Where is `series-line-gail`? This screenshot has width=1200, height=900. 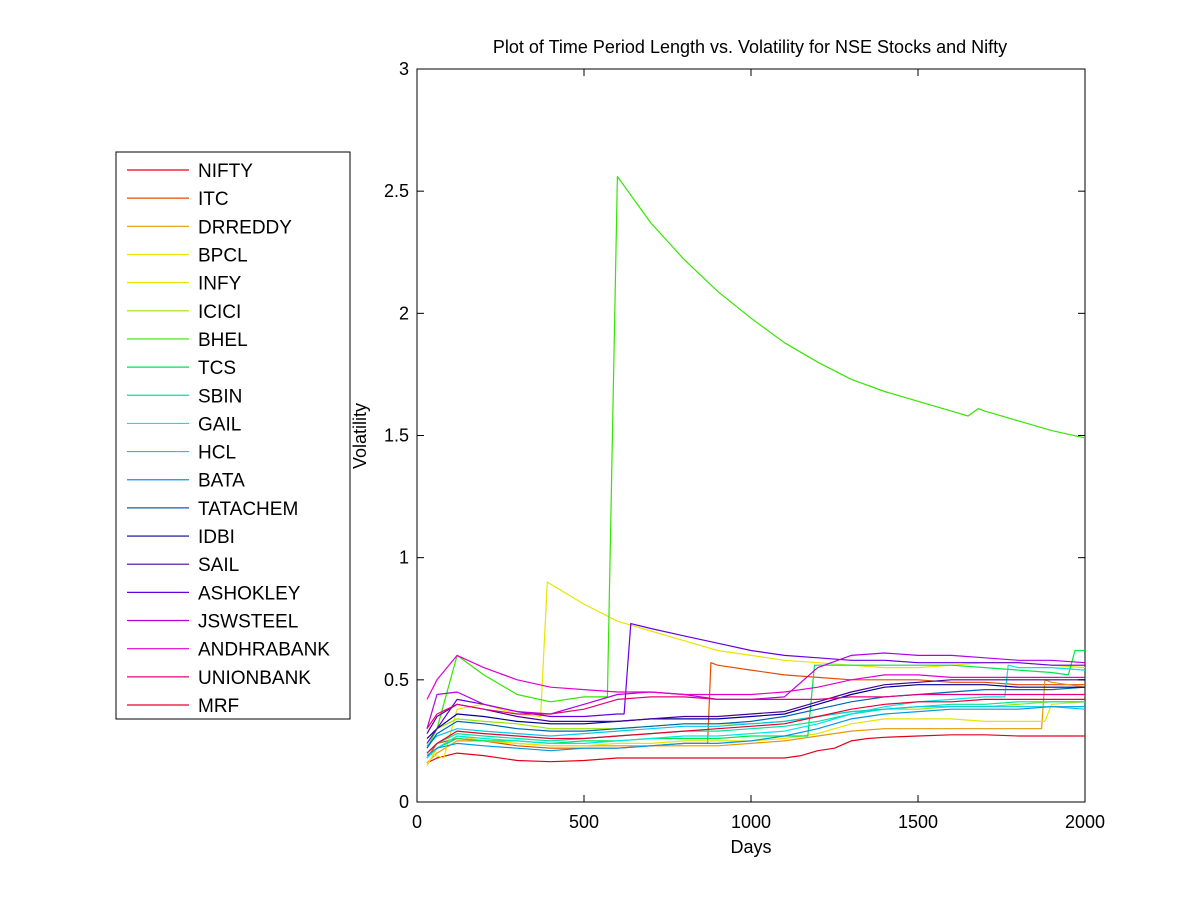 series-line-gail is located at coordinates (756, 711).